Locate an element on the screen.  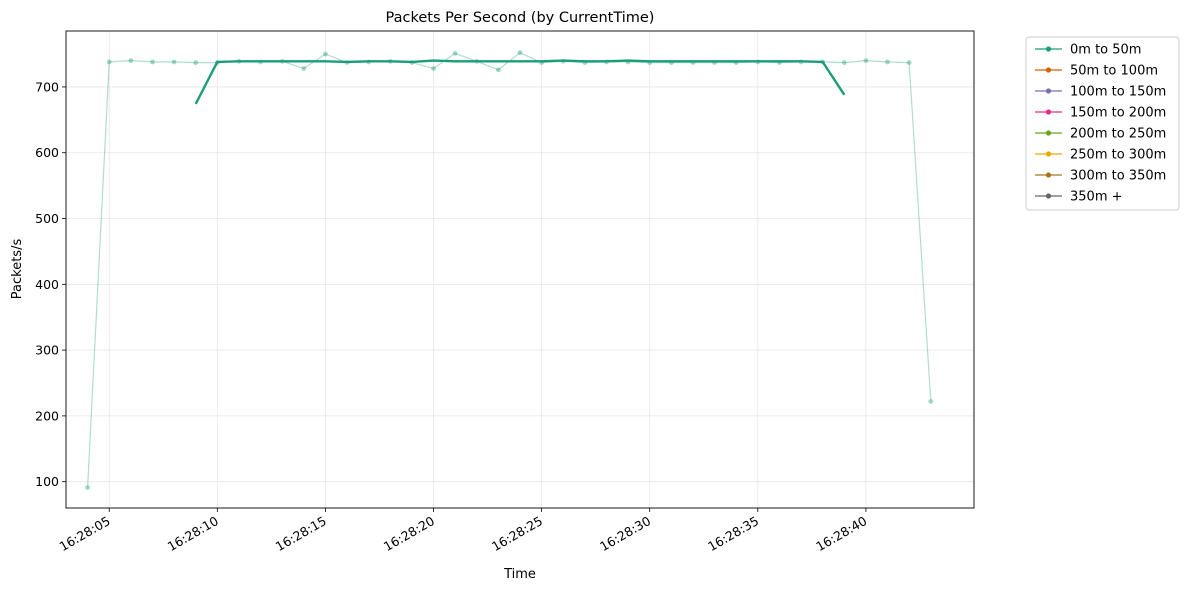
legend-label: 200m to 250m is located at coordinates (1118, 134).